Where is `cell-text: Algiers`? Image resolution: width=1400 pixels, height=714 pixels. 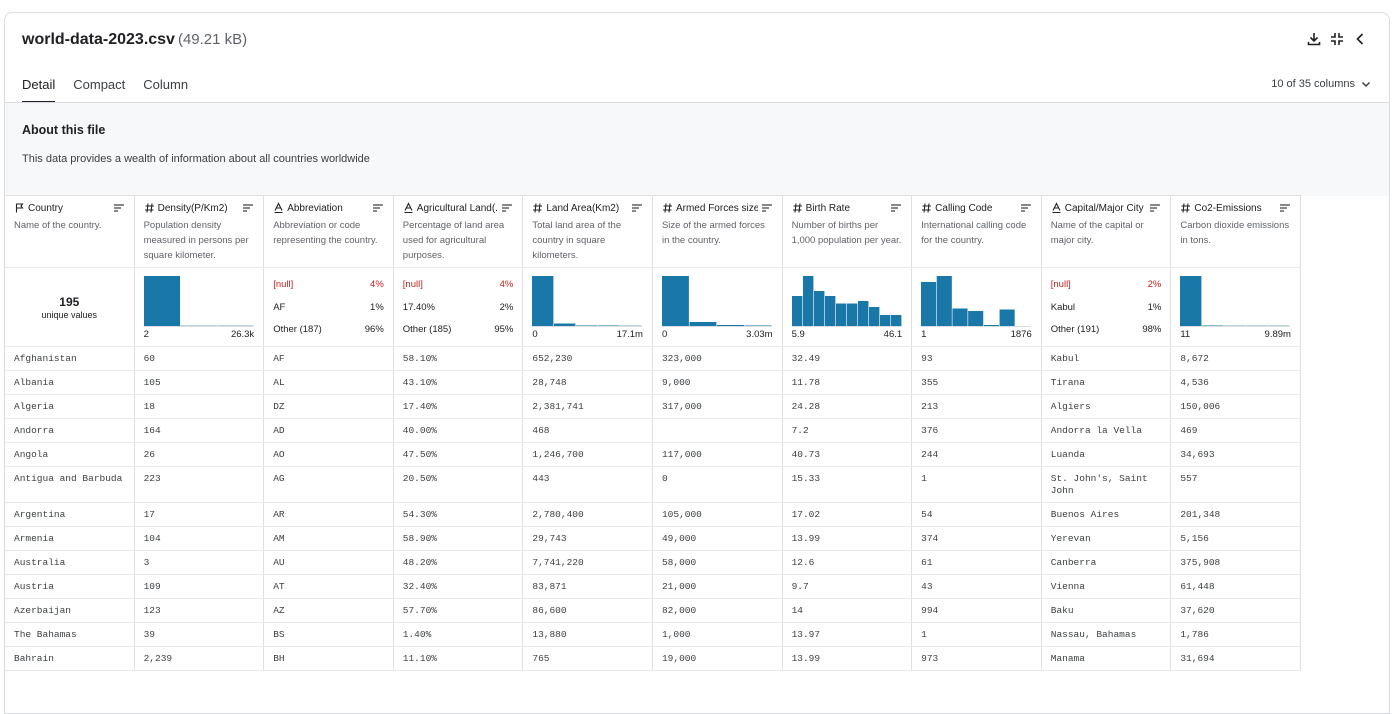
cell-text: Algiers is located at coordinates (1106, 406).